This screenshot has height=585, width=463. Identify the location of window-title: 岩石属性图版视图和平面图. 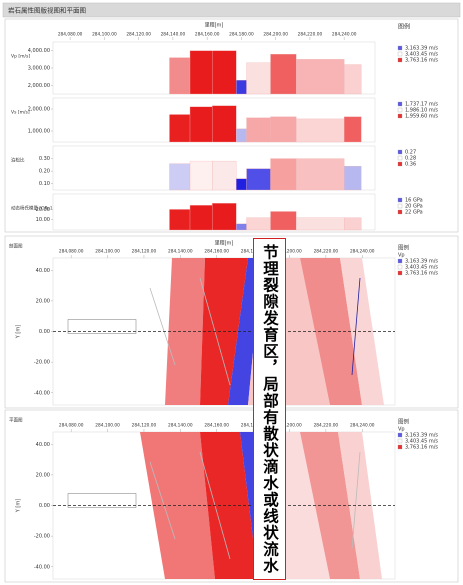
(47, 10).